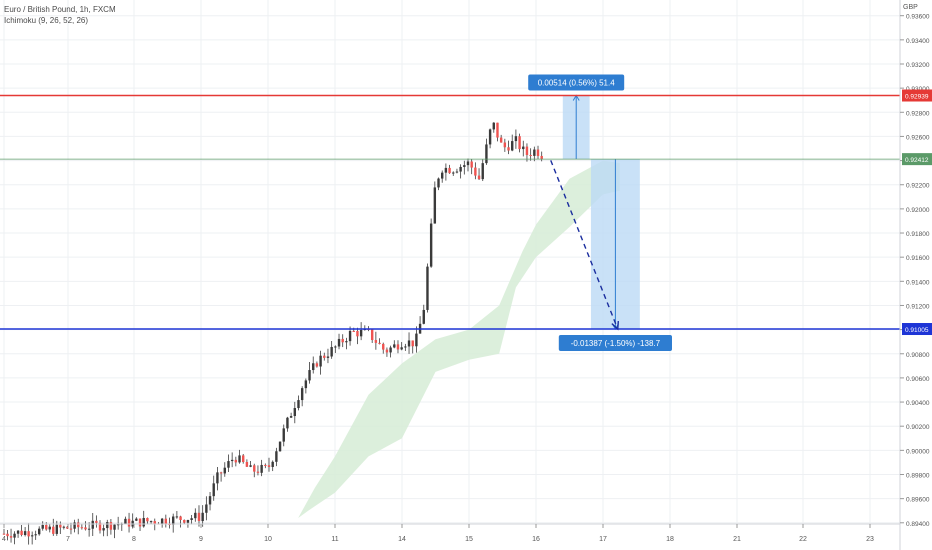  I want to click on time-tick-label: 16, so click(536, 539).